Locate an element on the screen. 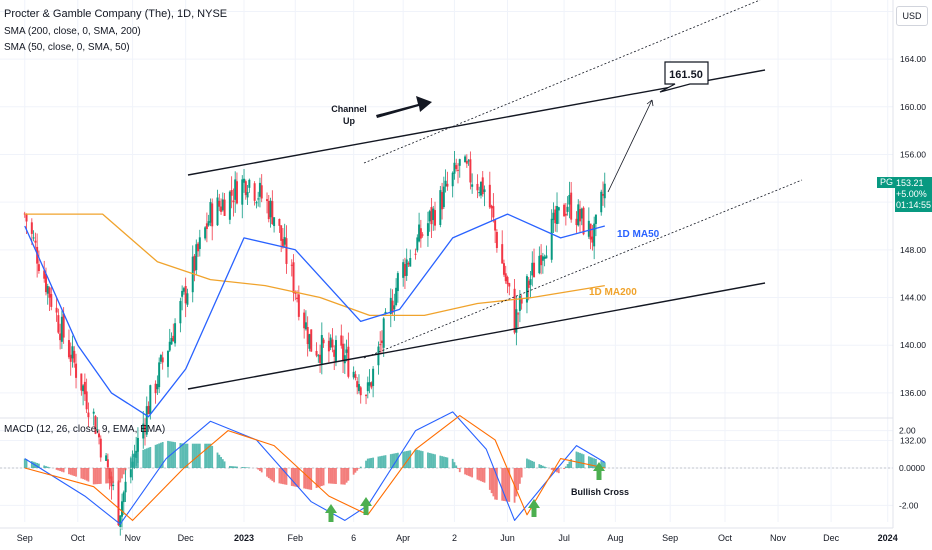  sma200-legend: SMA (200, close, 0, SMA, 200) is located at coordinates (72, 31).